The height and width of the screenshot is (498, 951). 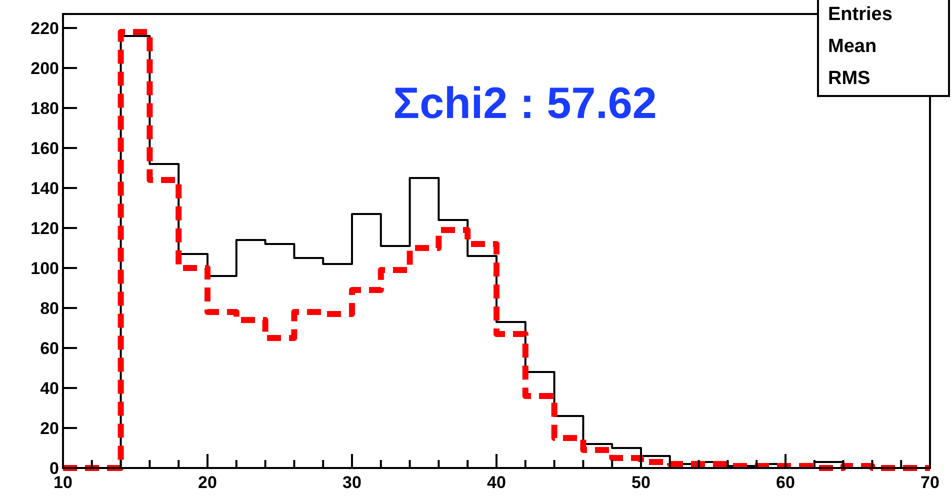 What do you see at coordinates (44, 188) in the screenshot?
I see `y-tick-label: 140` at bounding box center [44, 188].